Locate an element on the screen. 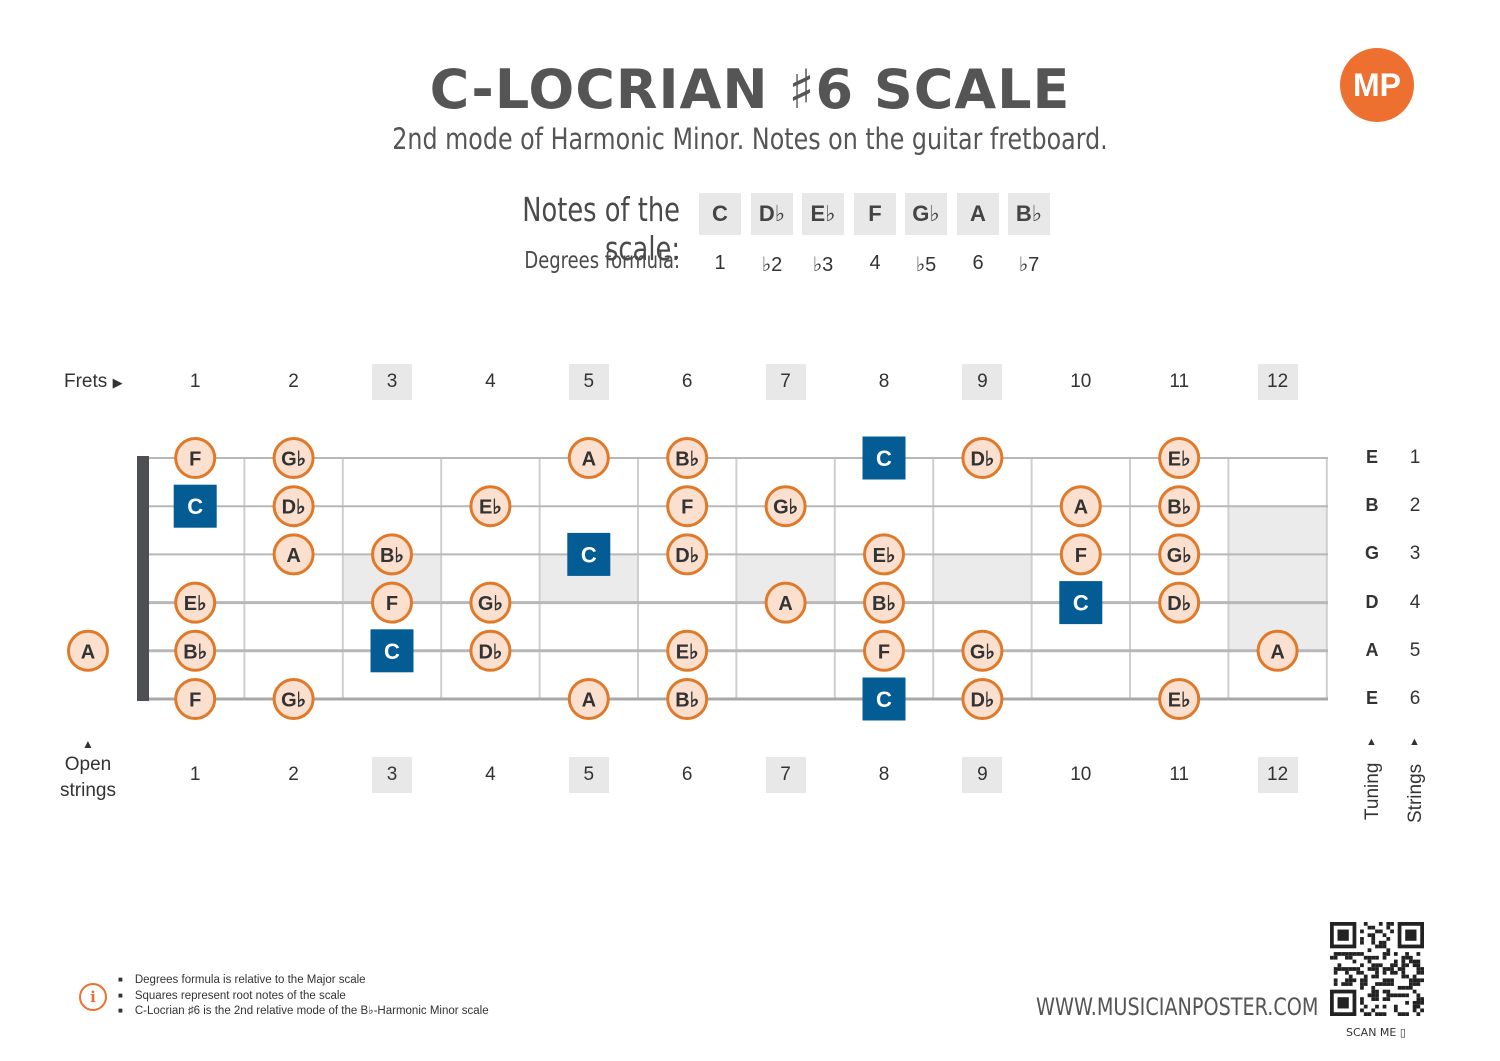 The image size is (1500, 1061). string-tuning: A is located at coordinates (1372, 649).